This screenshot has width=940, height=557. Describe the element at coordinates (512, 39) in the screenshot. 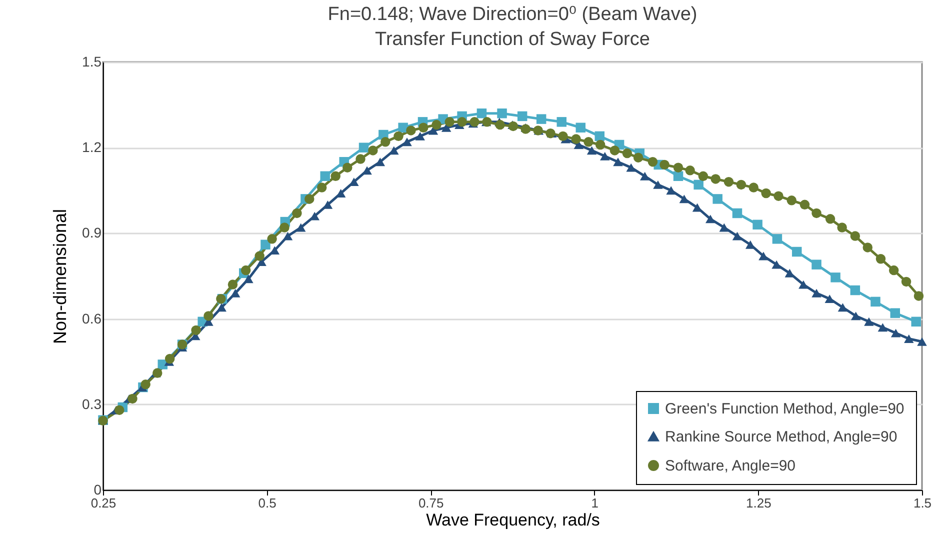

I see `chart-subtitle: Transfer Function of Sway Force` at that location.